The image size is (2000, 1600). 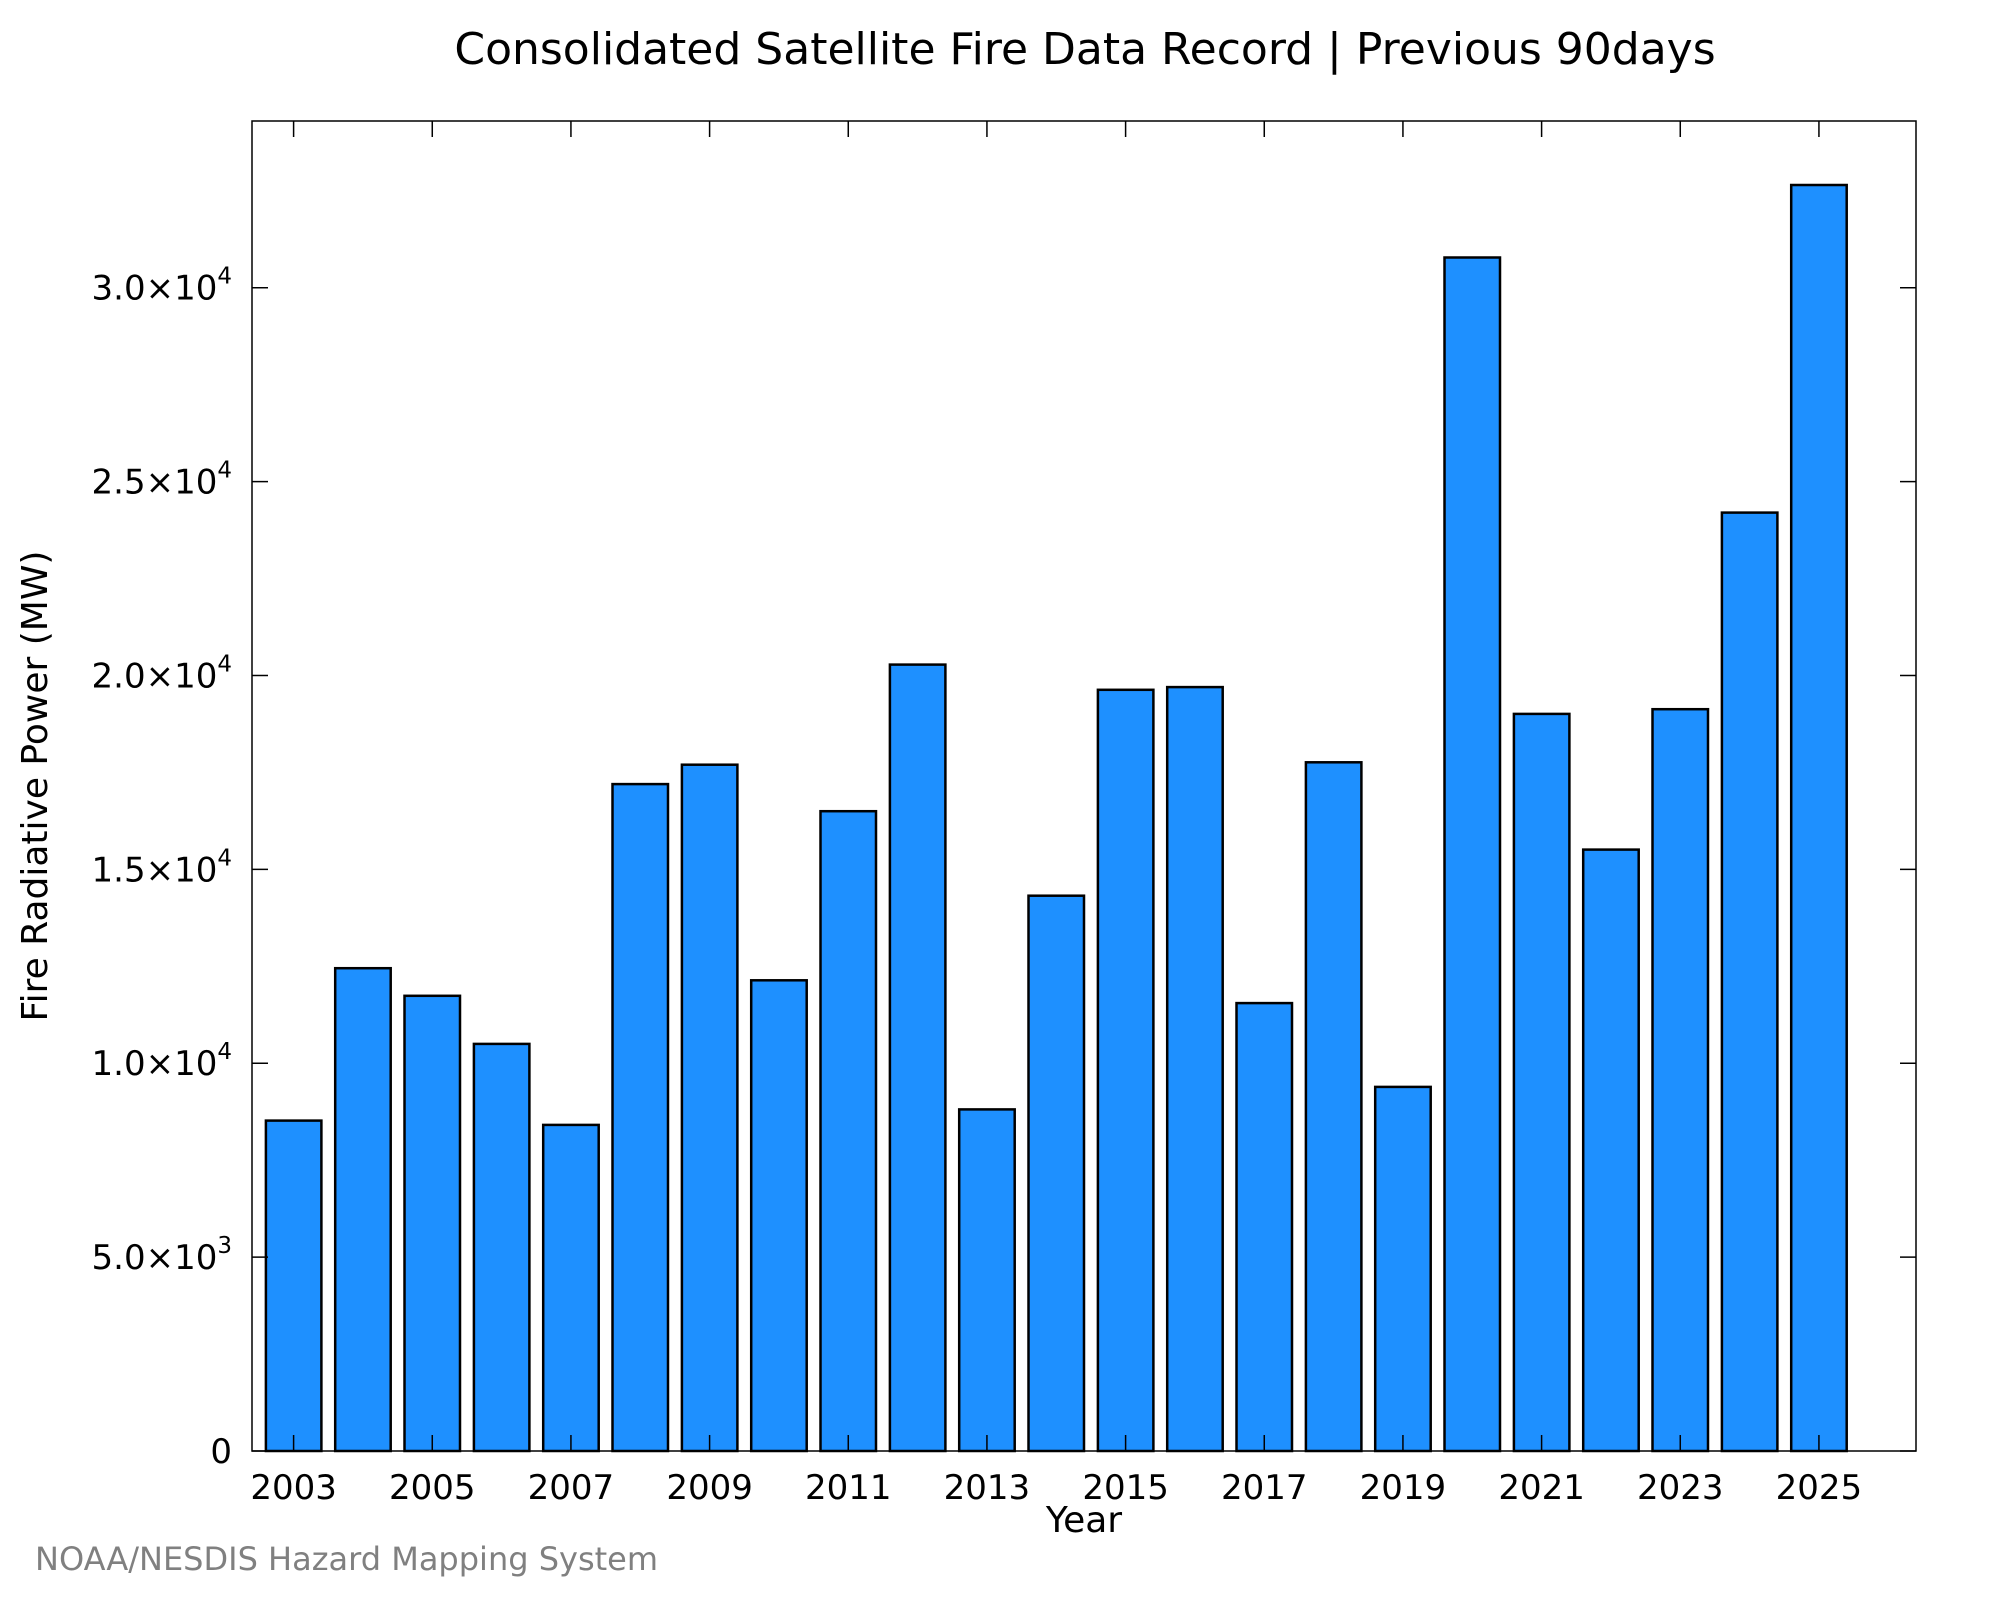 What do you see at coordinates (162, 673) in the screenshot?
I see `y-tick-label-20000: 2.0×10⁴` at bounding box center [162, 673].